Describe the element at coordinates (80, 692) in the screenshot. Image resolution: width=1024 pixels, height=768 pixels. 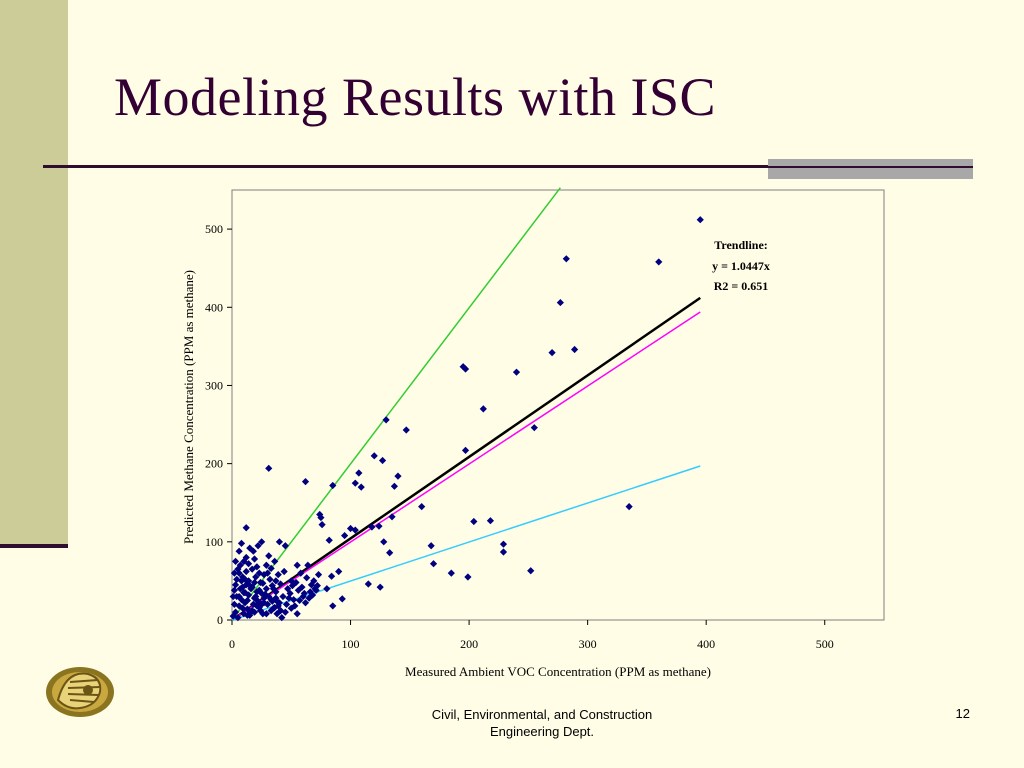
I see `pegasus-logo-icon` at that location.